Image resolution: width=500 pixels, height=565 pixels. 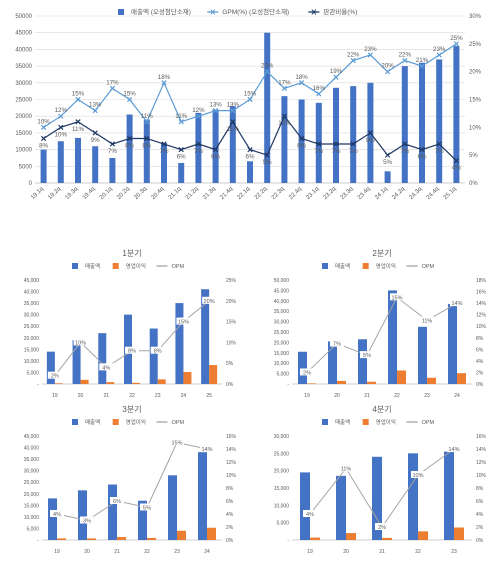 I want to click on gpm-data-label: 23%, so click(x=439, y=49).